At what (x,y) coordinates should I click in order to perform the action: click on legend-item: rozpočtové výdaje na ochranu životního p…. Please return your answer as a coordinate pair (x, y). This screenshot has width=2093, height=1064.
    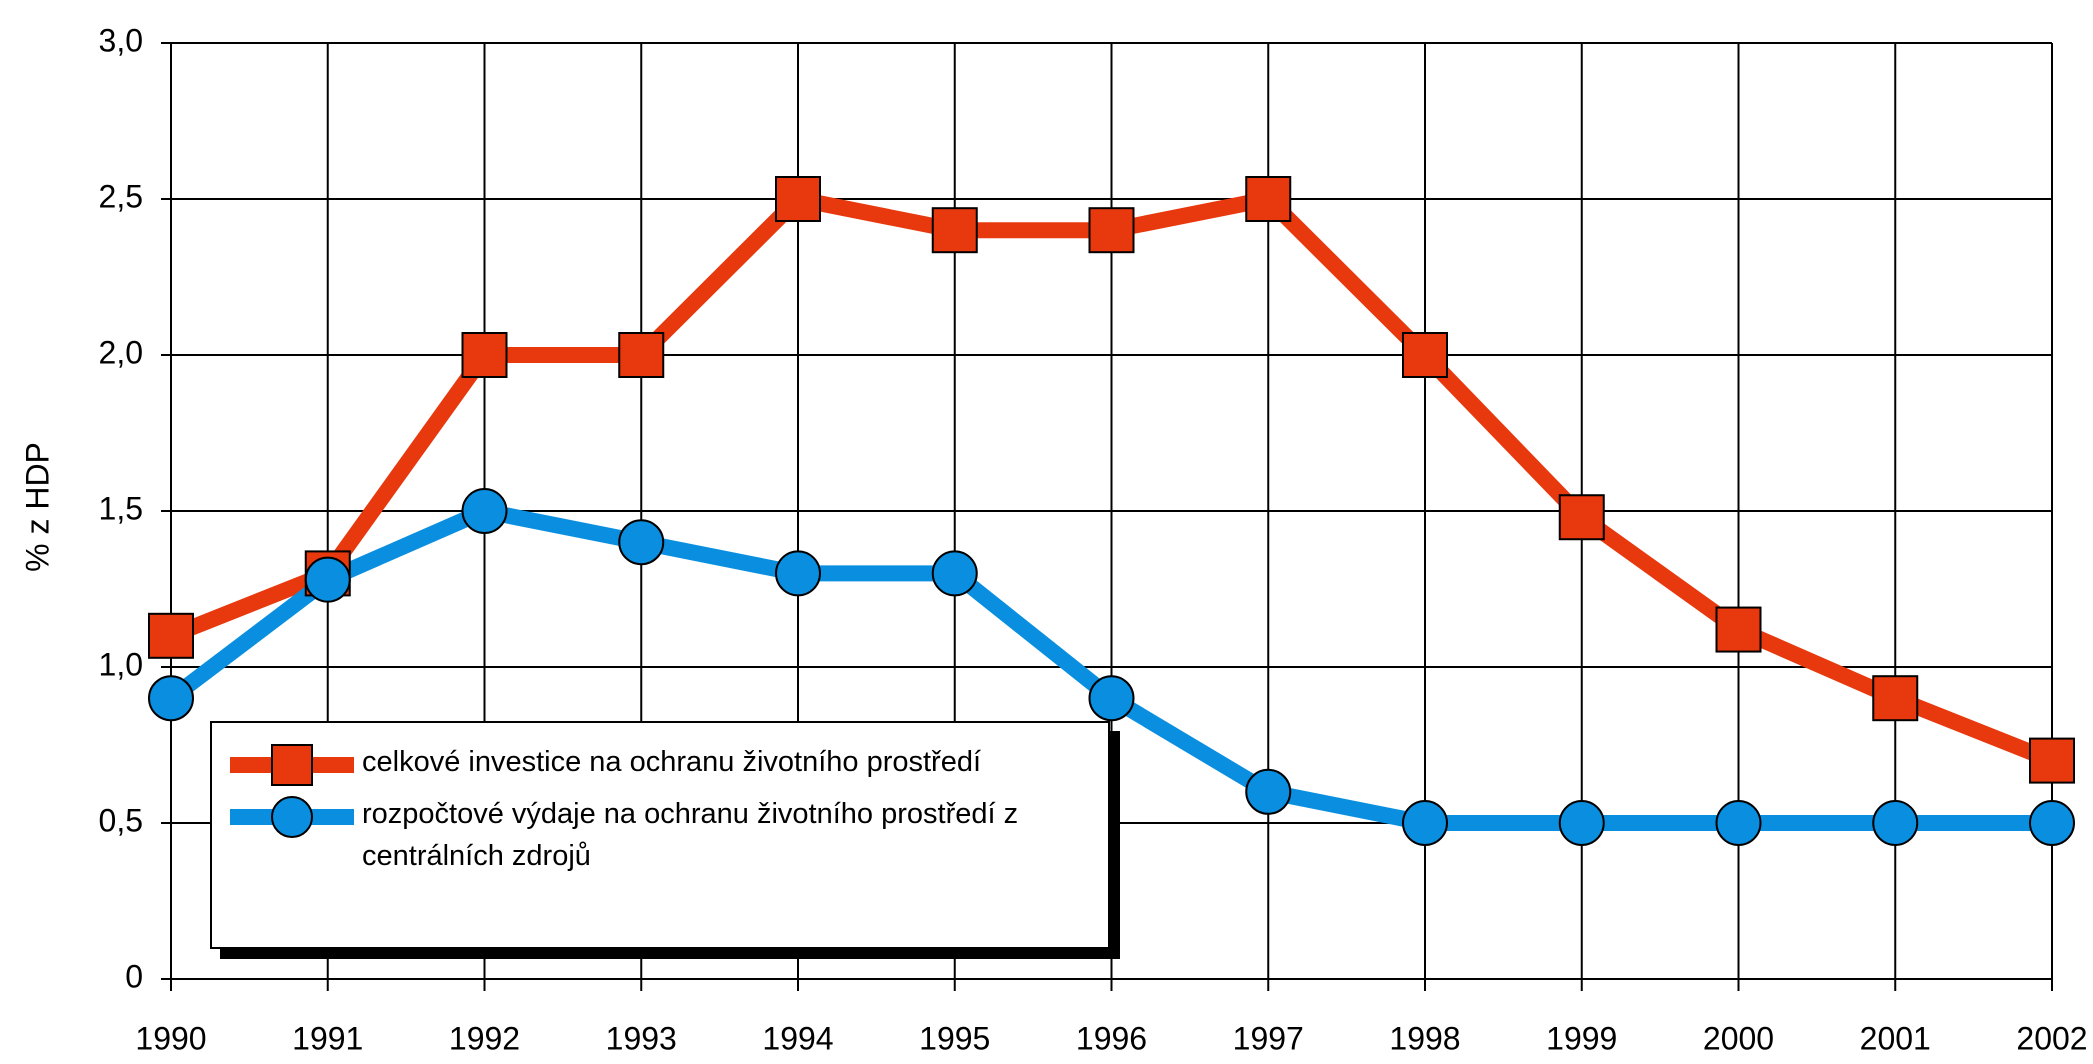
    Looking at the image, I should click on (660, 835).